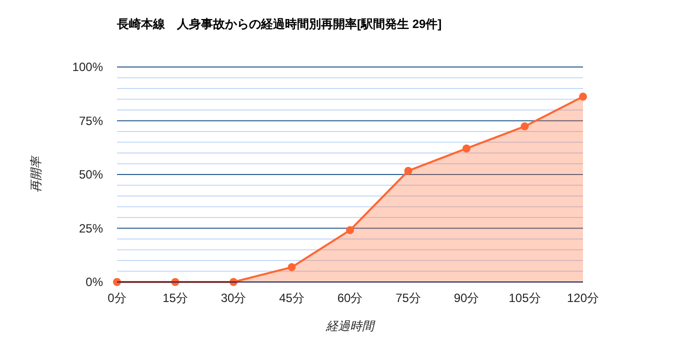 The image size is (700, 350). Describe the element at coordinates (524, 298) in the screenshot. I see `x-tick-label: 105分` at that location.